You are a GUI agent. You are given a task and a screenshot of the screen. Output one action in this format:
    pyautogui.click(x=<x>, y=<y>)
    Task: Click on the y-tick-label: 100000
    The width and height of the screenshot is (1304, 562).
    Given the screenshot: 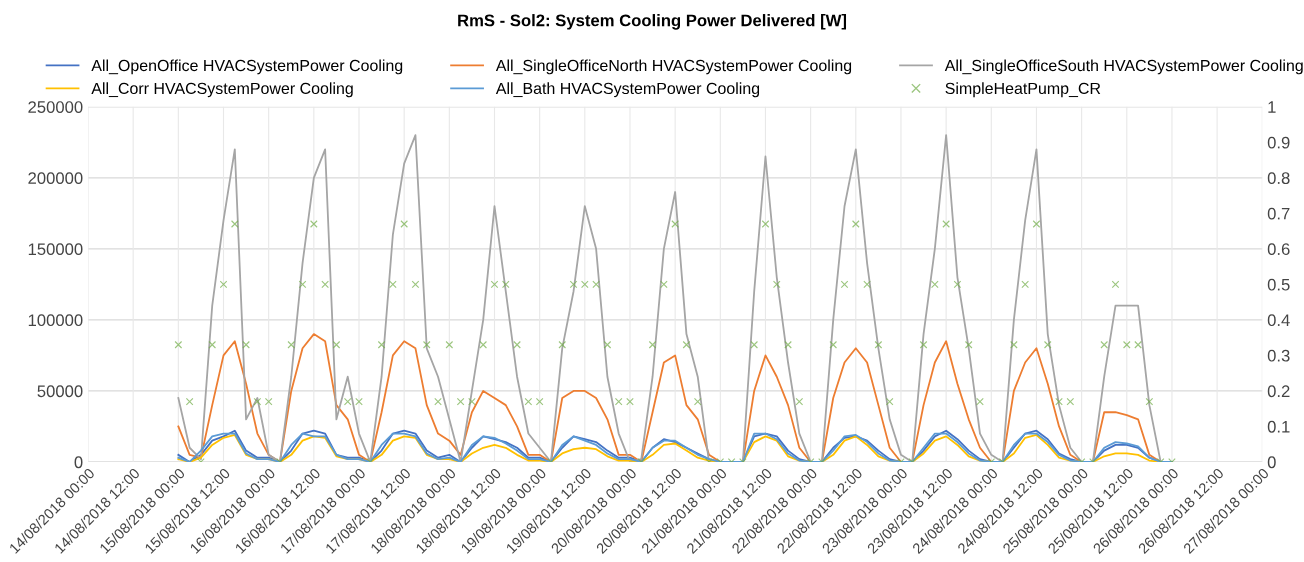 What is the action you would take?
    pyautogui.click(x=55, y=320)
    